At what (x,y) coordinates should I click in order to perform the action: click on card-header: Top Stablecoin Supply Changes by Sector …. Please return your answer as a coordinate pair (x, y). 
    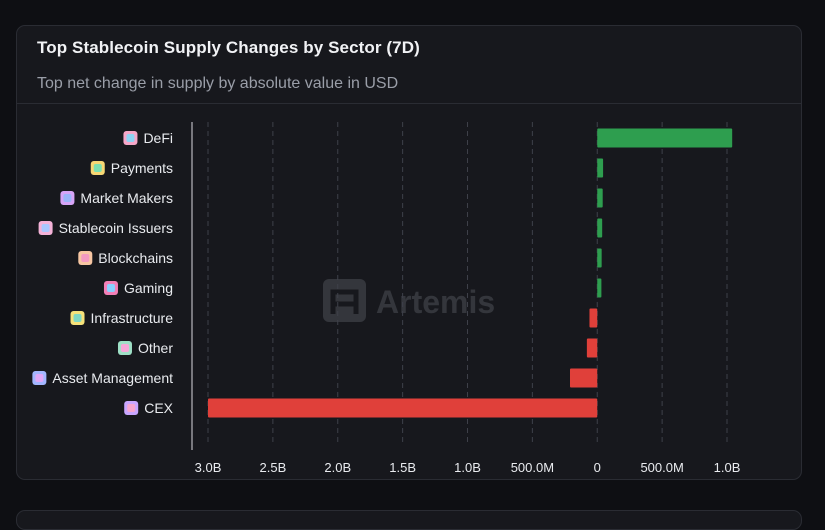
    Looking at the image, I should click on (409, 65).